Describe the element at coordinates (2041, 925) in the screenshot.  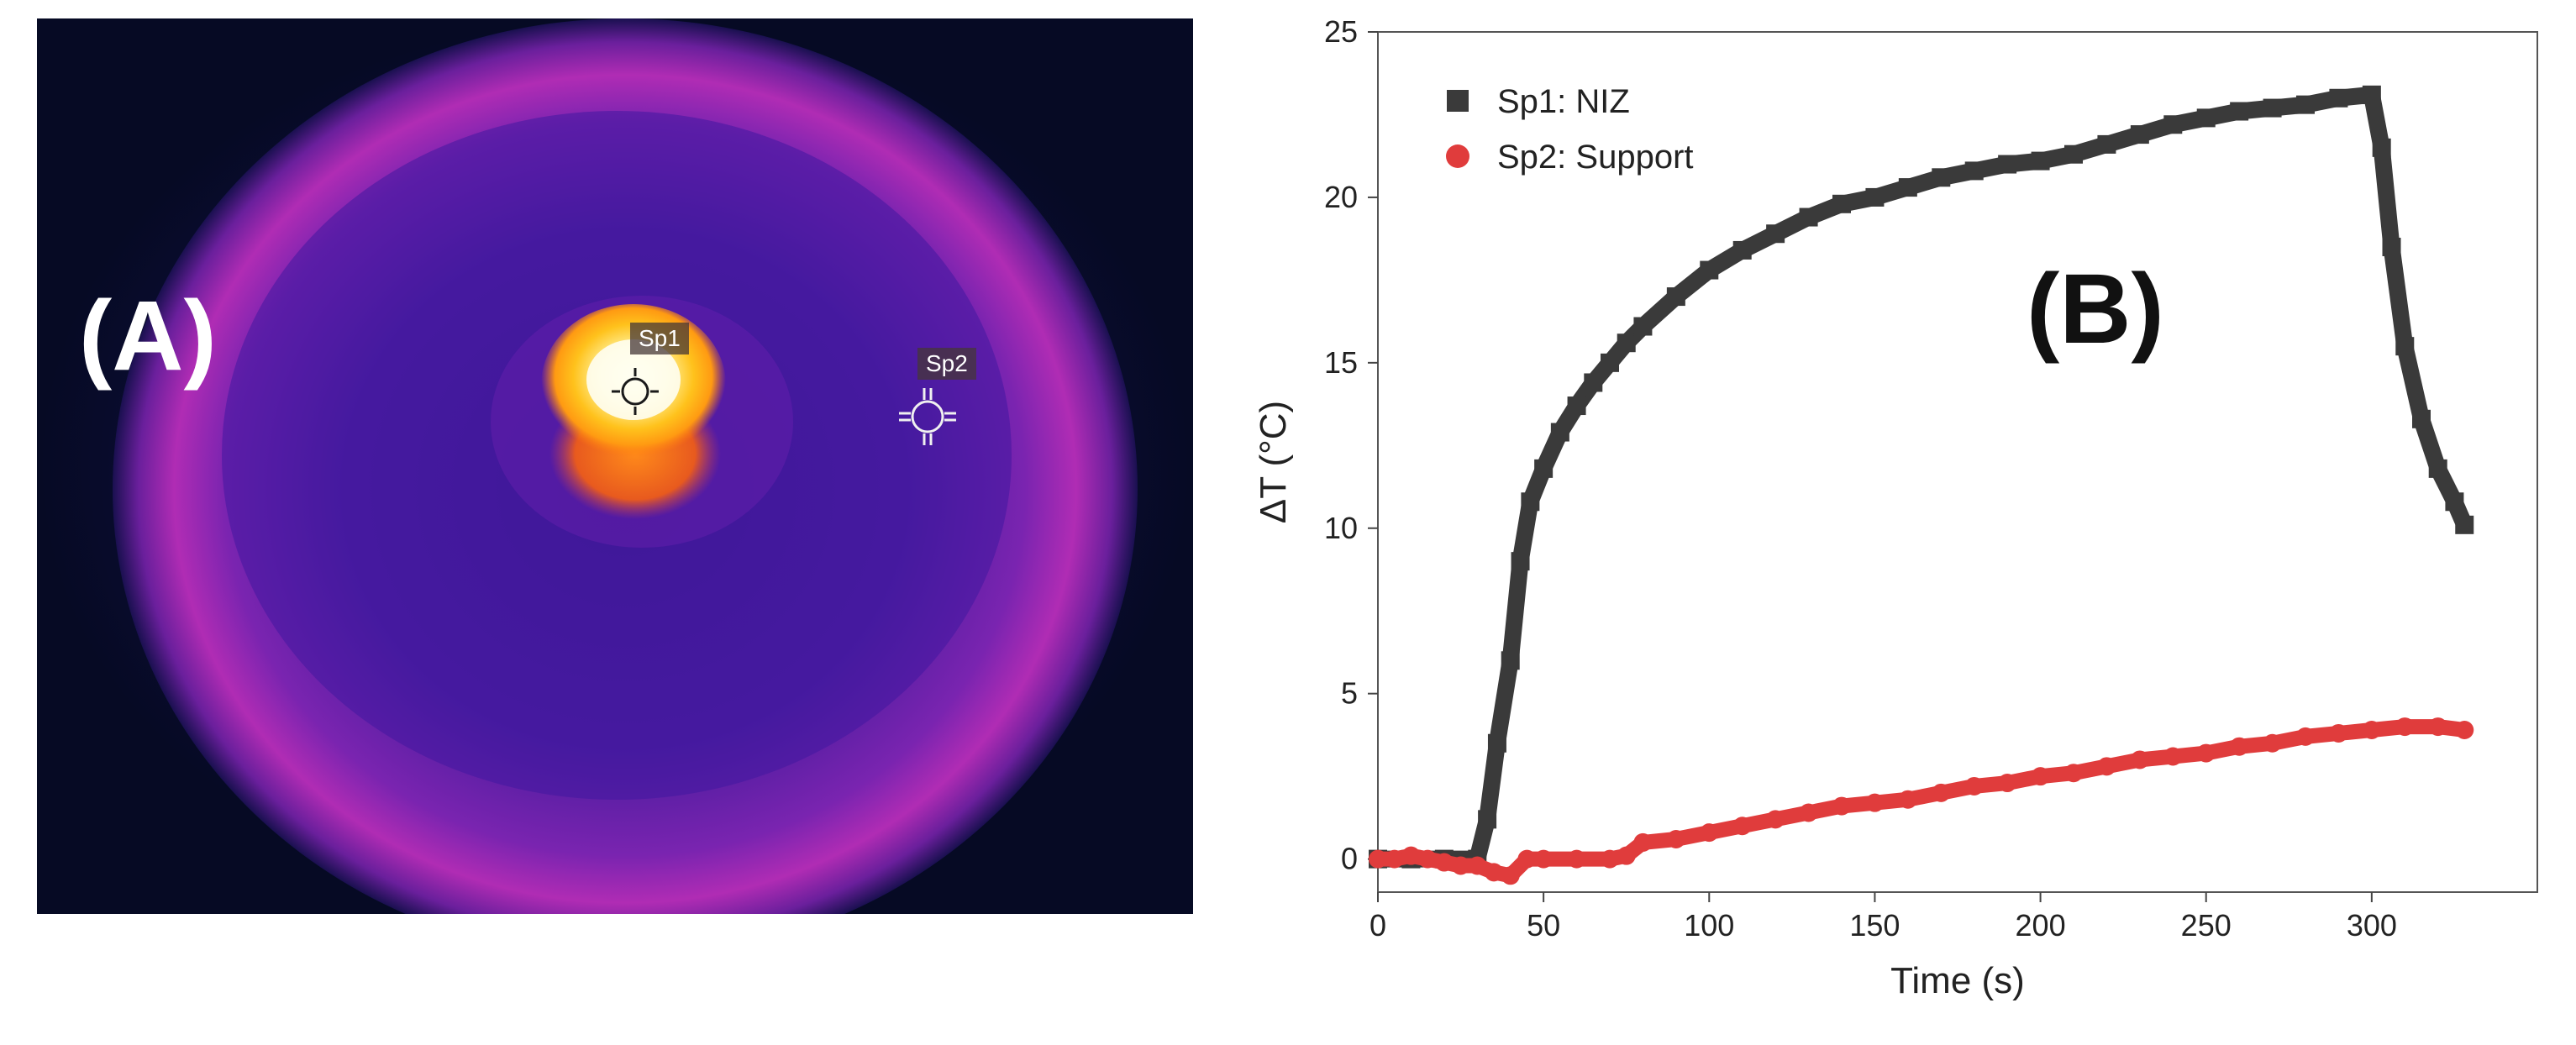
I see `x-tick-label: 200` at that location.